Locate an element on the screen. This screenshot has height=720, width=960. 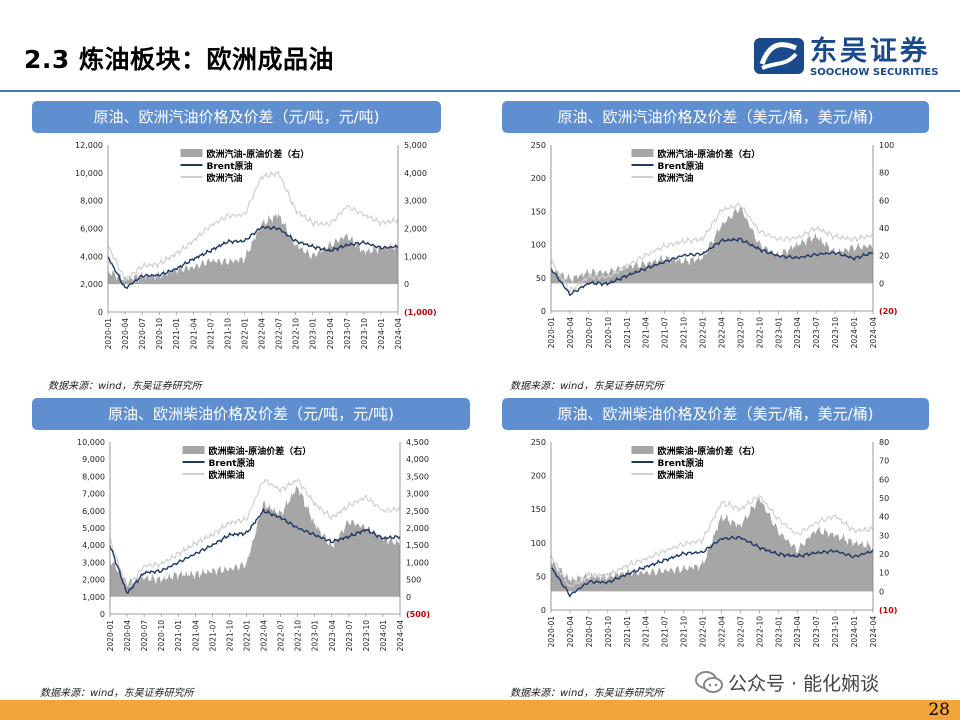
brand-logo: 东吴证券 SOOCHOW SECURITIES is located at coordinates (847, 58).